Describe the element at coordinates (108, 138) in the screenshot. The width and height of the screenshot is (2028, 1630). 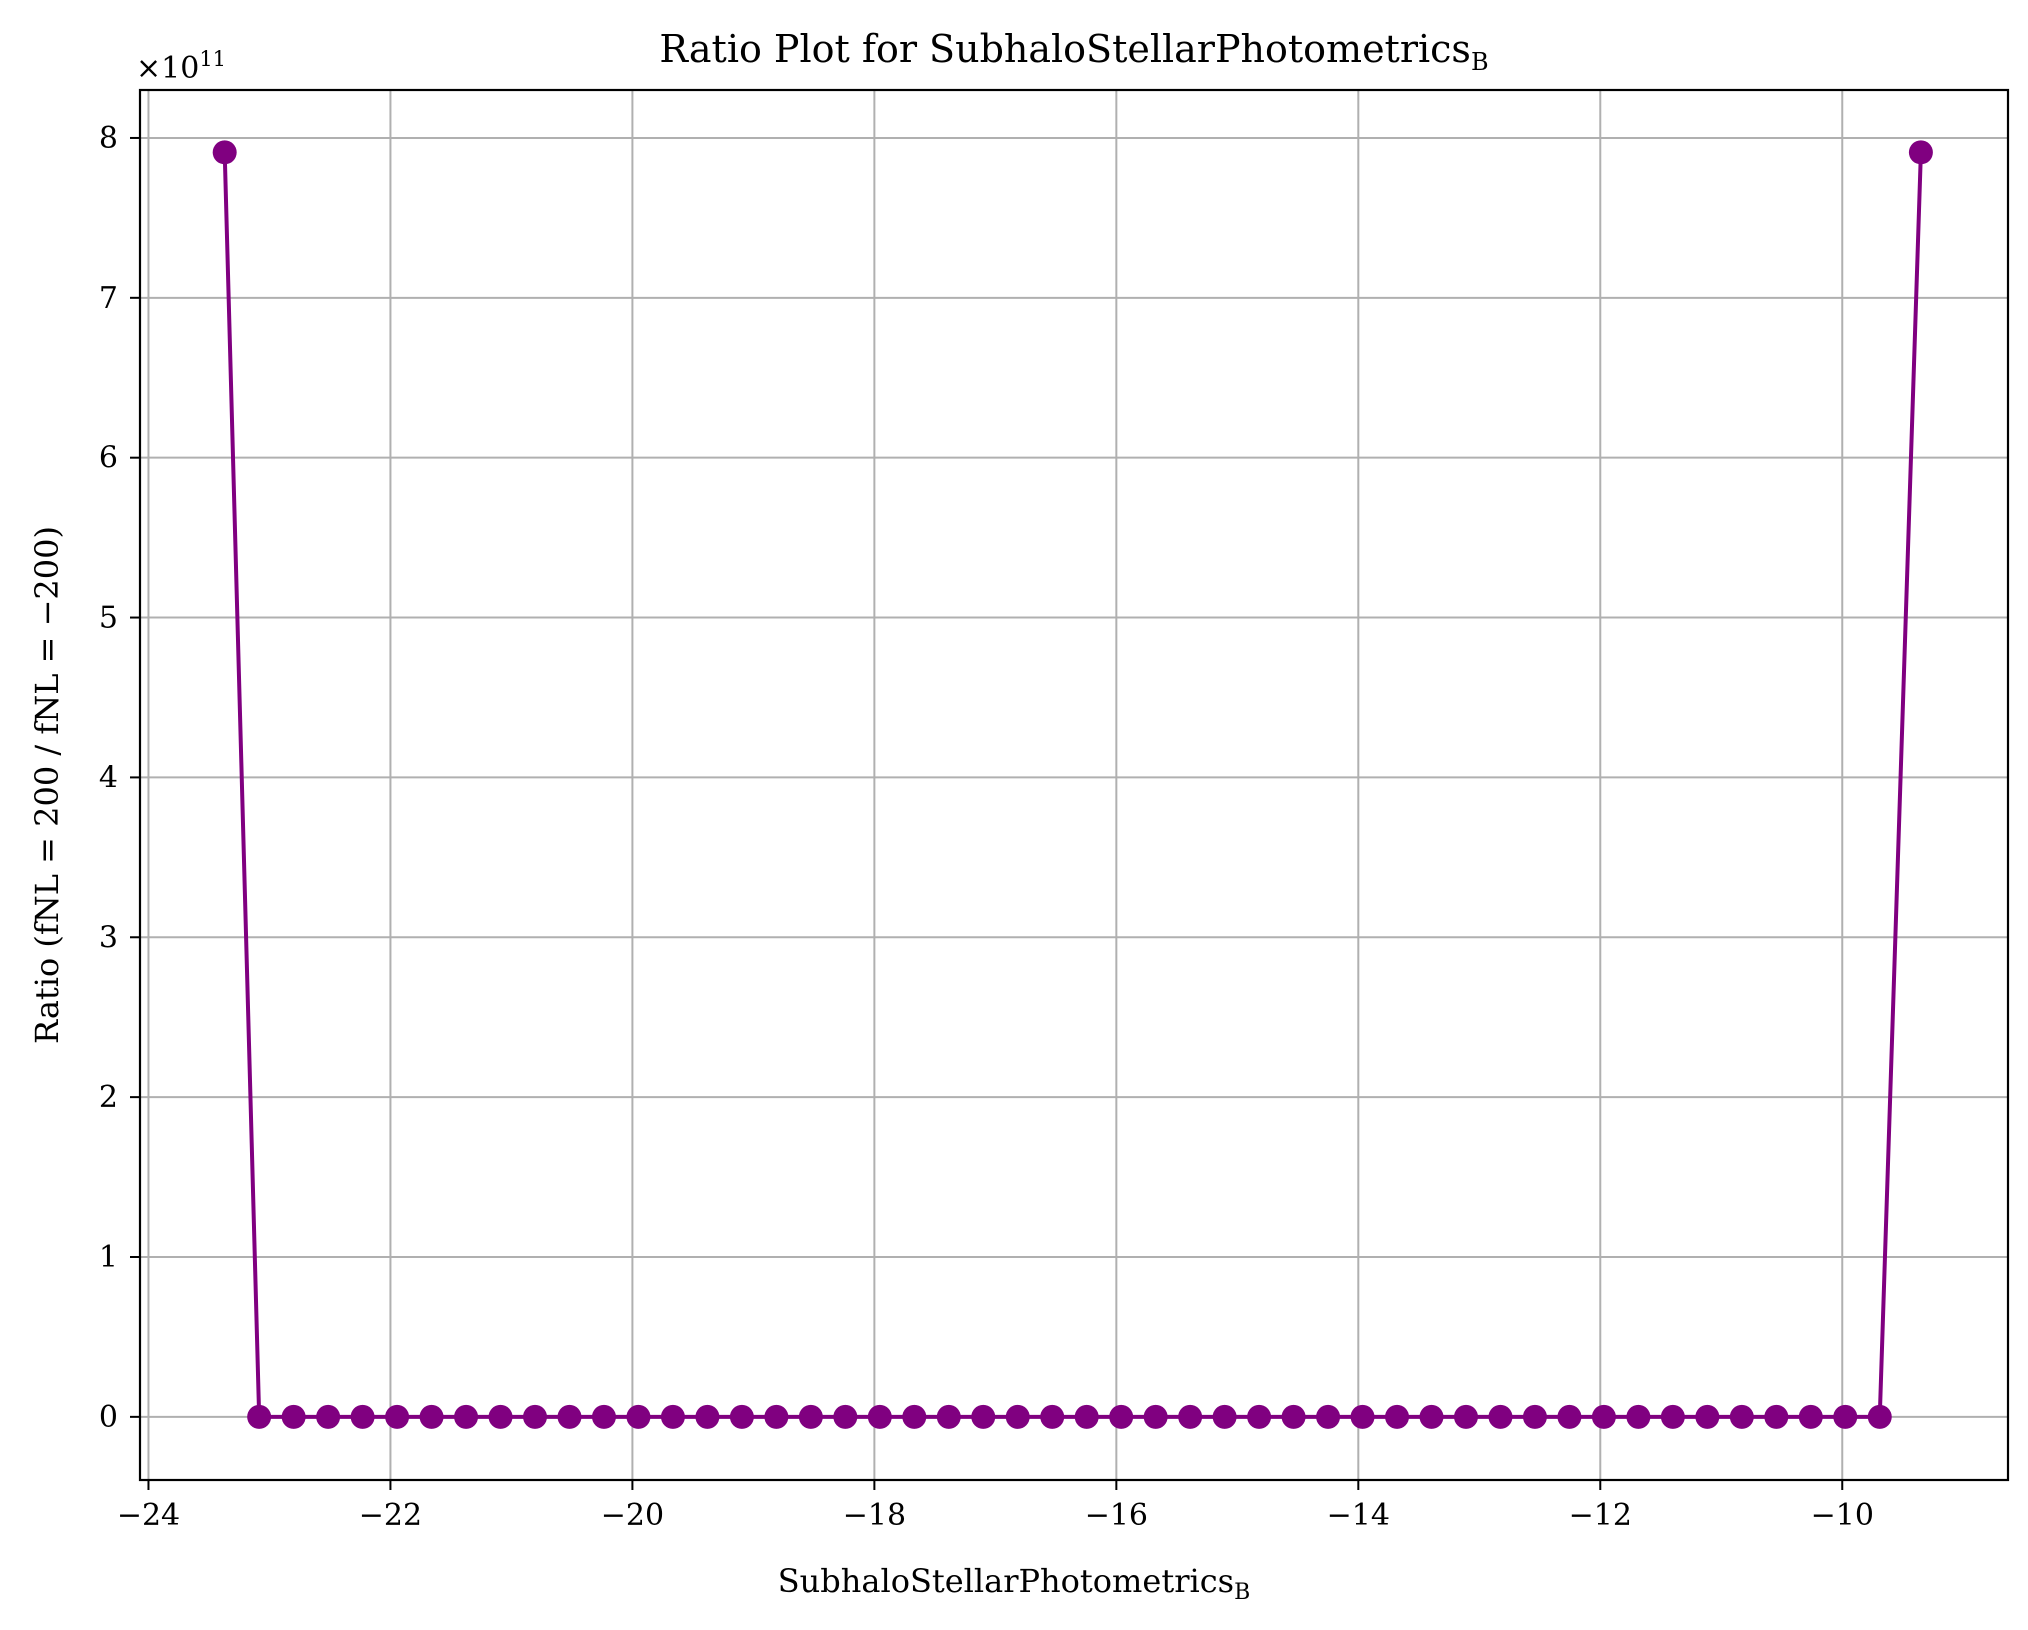
I see `y-tick-label: 8` at that location.